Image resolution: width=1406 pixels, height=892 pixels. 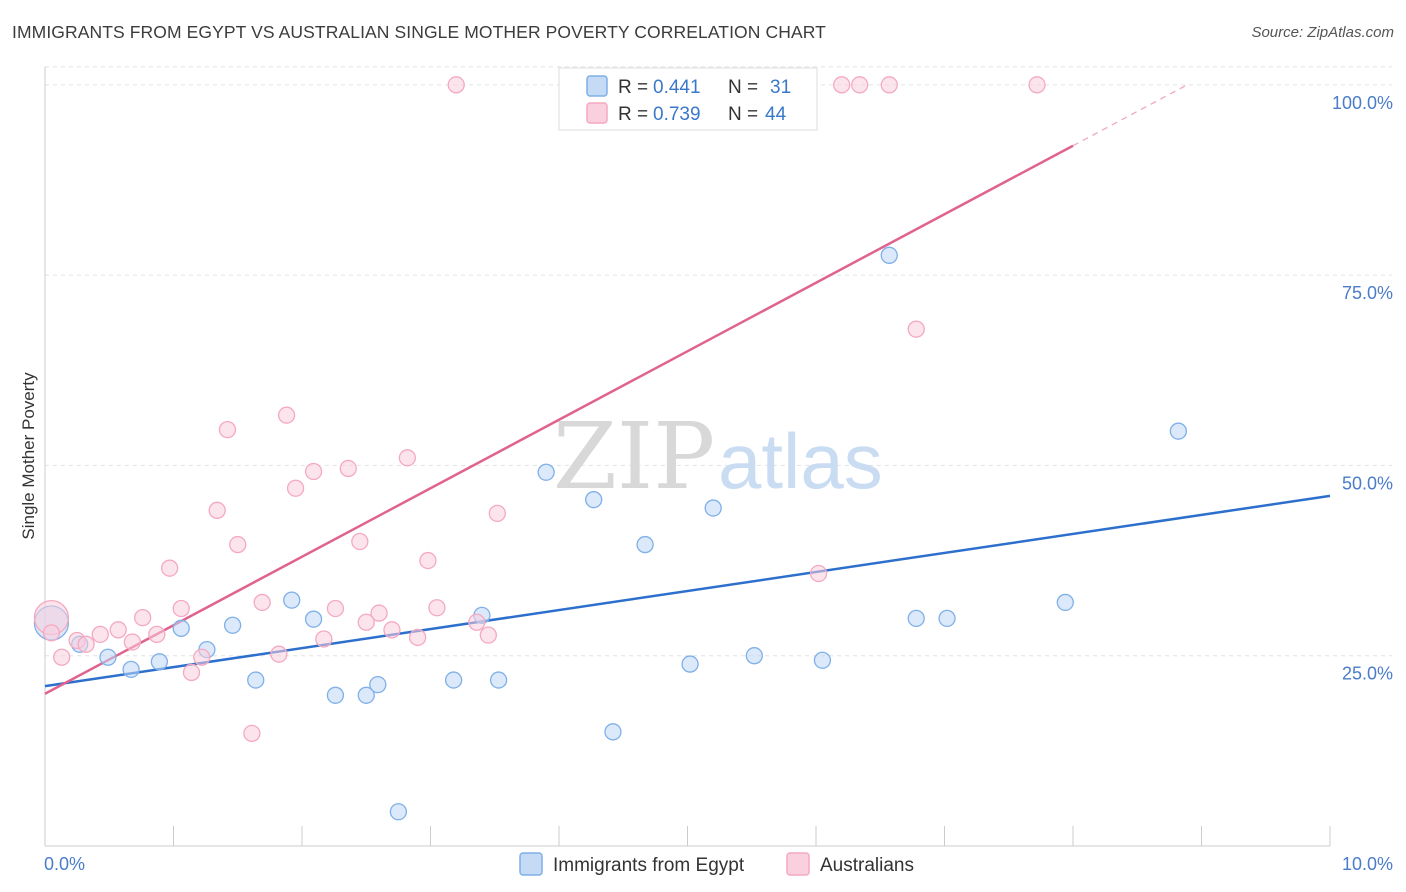 I want to click on legend-r-label-1: R =, so click(x=633, y=87).